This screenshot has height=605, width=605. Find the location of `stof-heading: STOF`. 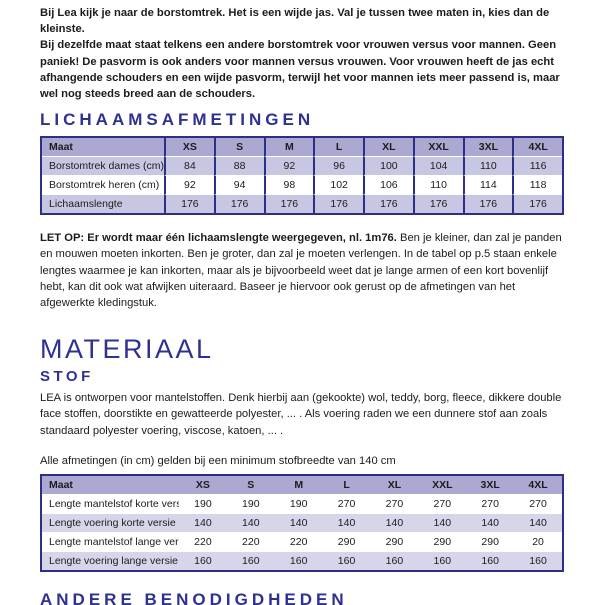

stof-heading: STOF is located at coordinates (67, 377).